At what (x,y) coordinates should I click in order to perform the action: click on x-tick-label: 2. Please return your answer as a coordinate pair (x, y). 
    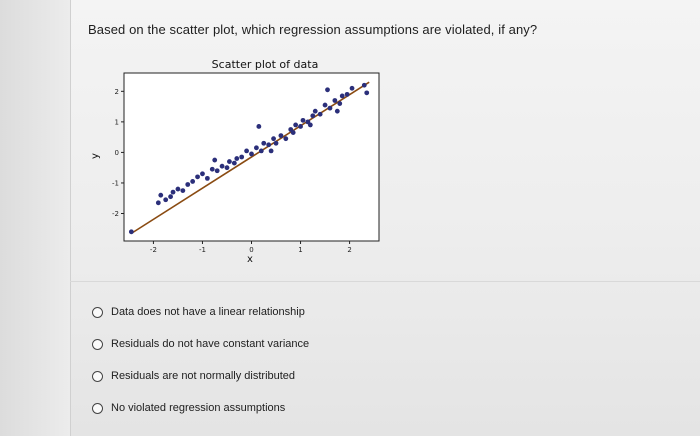
    Looking at the image, I should click on (349, 250).